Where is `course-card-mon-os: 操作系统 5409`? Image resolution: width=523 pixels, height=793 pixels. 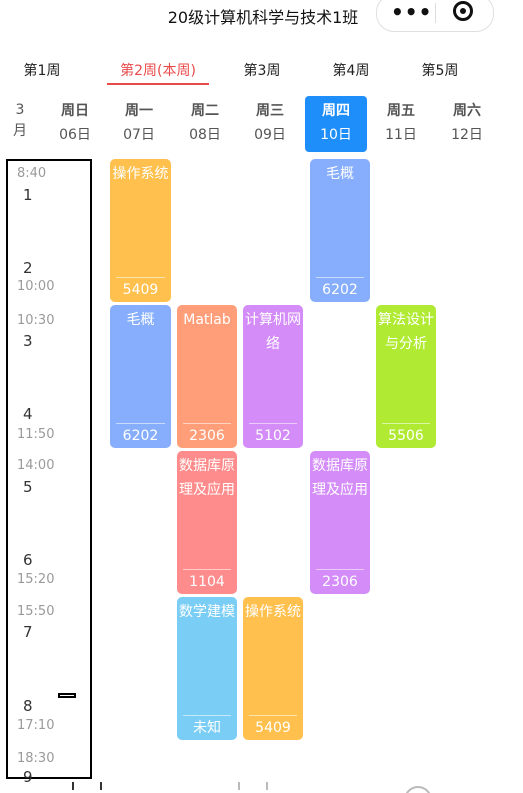
course-card-mon-os: 操作系统 5409 is located at coordinates (140, 230).